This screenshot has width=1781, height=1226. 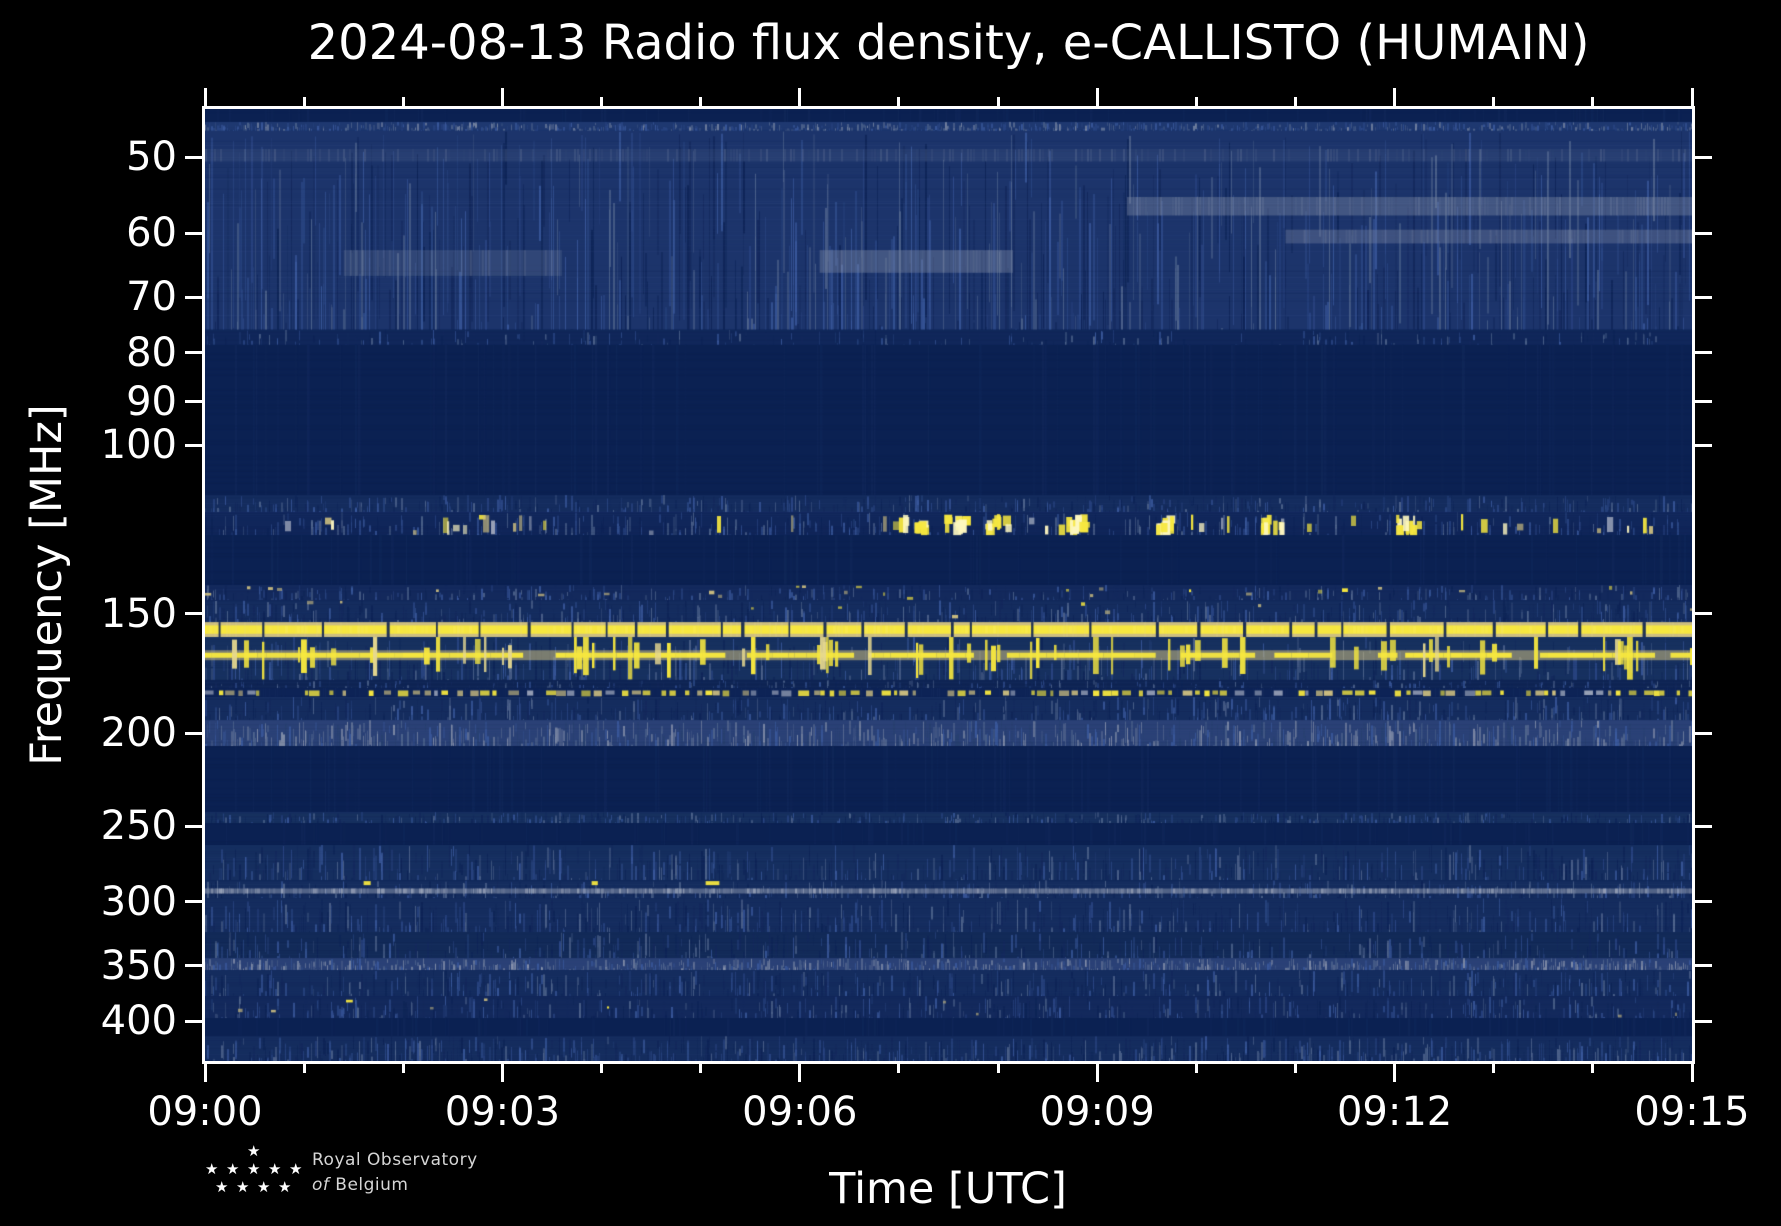 What do you see at coordinates (1692, 1112) in the screenshot?
I see `x-tick-label: 09:15` at bounding box center [1692, 1112].